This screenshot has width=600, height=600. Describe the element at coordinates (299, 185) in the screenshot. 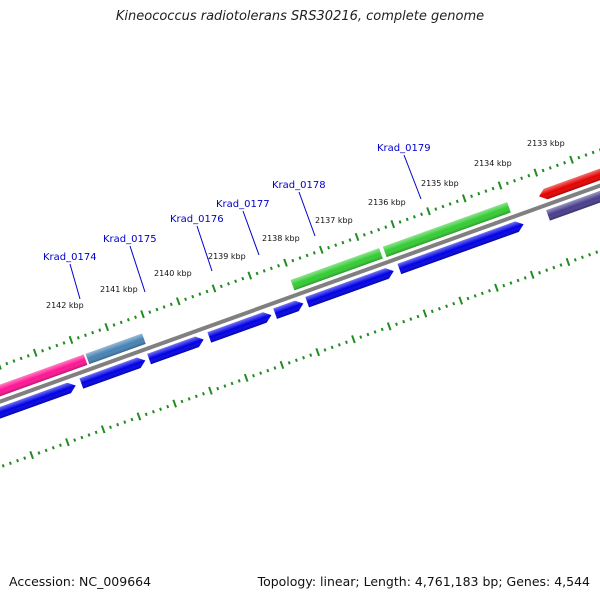

I see `gene-label: Krad_0178` at that location.